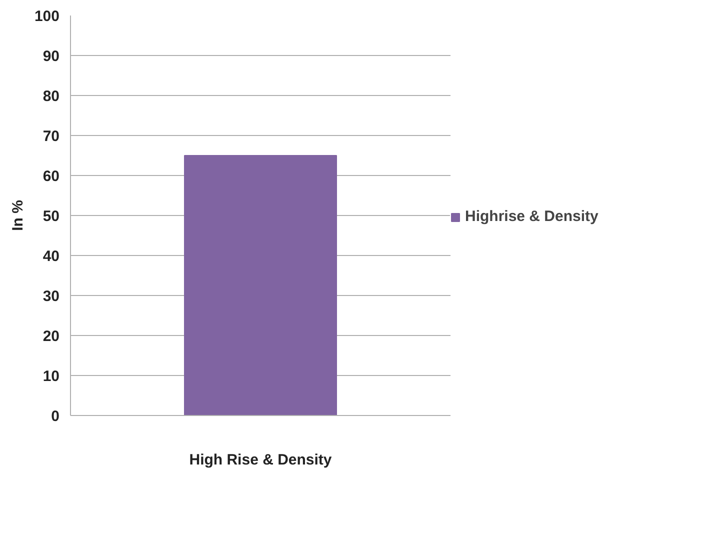  I want to click on y-tick-label: 10, so click(51, 376).